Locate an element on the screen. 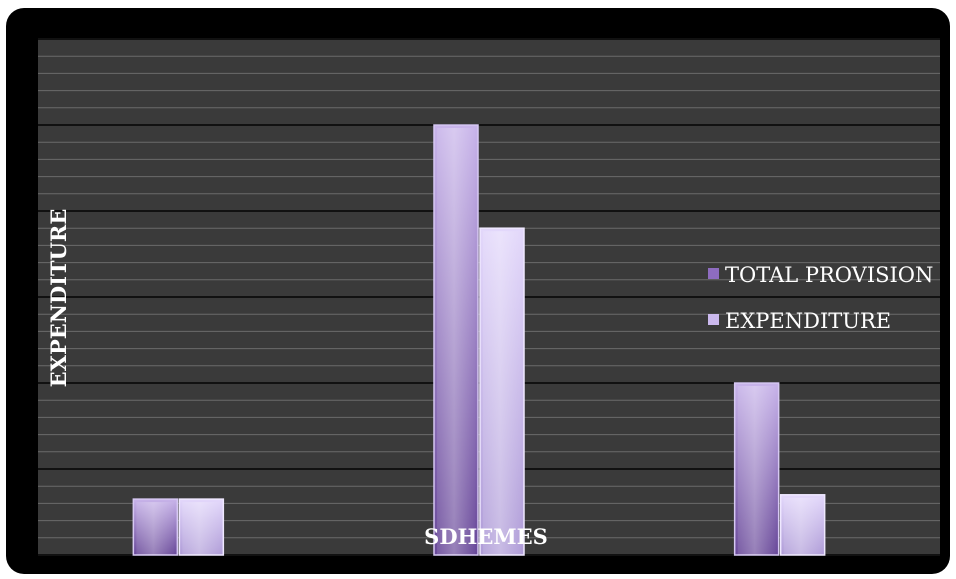  legend-label-expenditure: EXPENDITURE is located at coordinates (808, 321).